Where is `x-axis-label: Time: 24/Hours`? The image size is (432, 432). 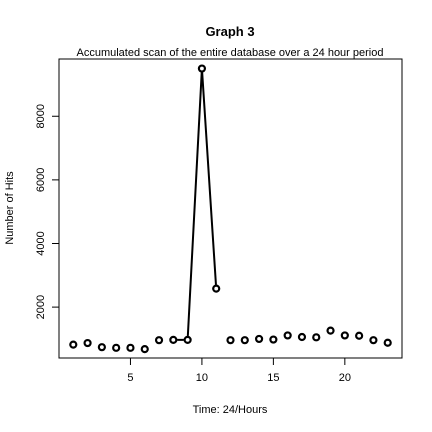 x-axis-label: Time: 24/Hours is located at coordinates (230, 410).